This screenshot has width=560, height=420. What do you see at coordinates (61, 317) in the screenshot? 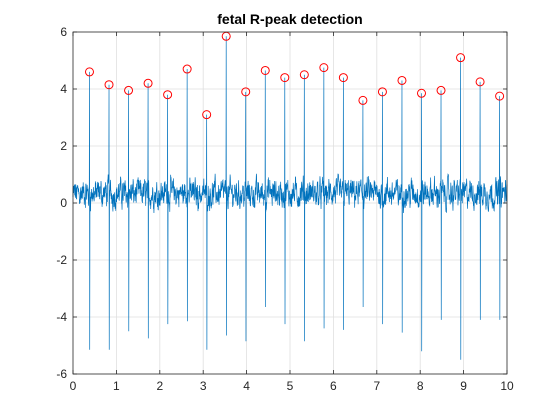
I see `y-tick-label: -4` at bounding box center [61, 317].